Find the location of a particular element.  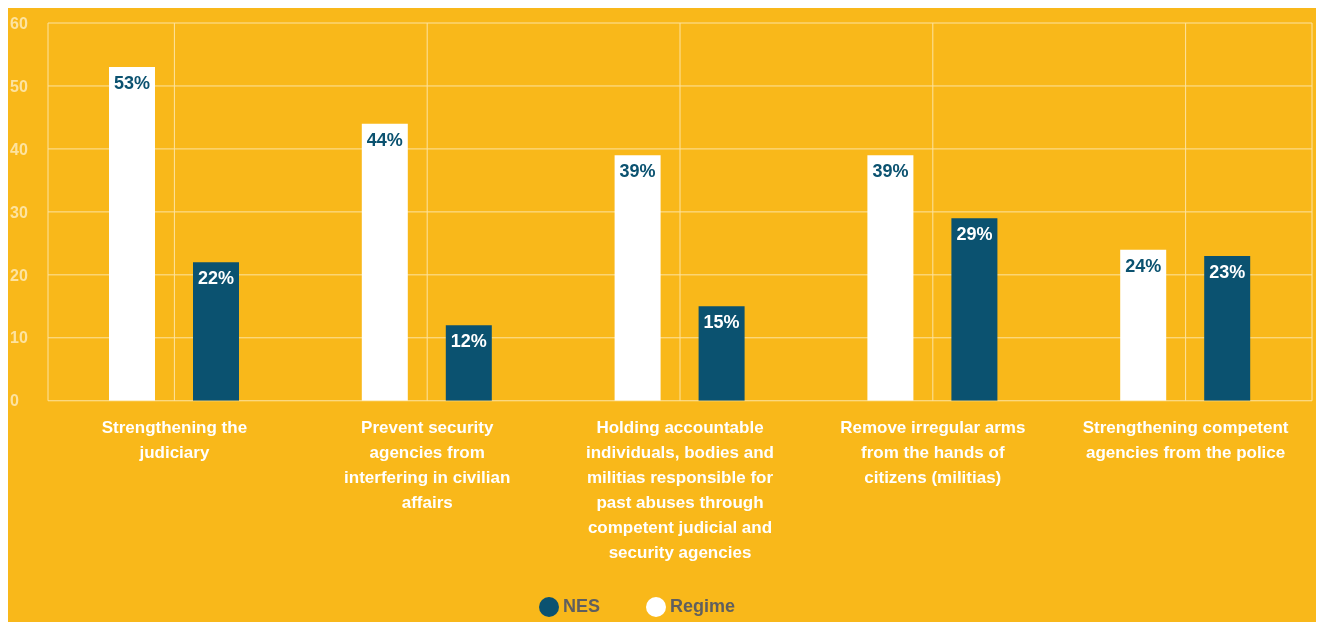

data-label: 22% is located at coordinates (216, 278).